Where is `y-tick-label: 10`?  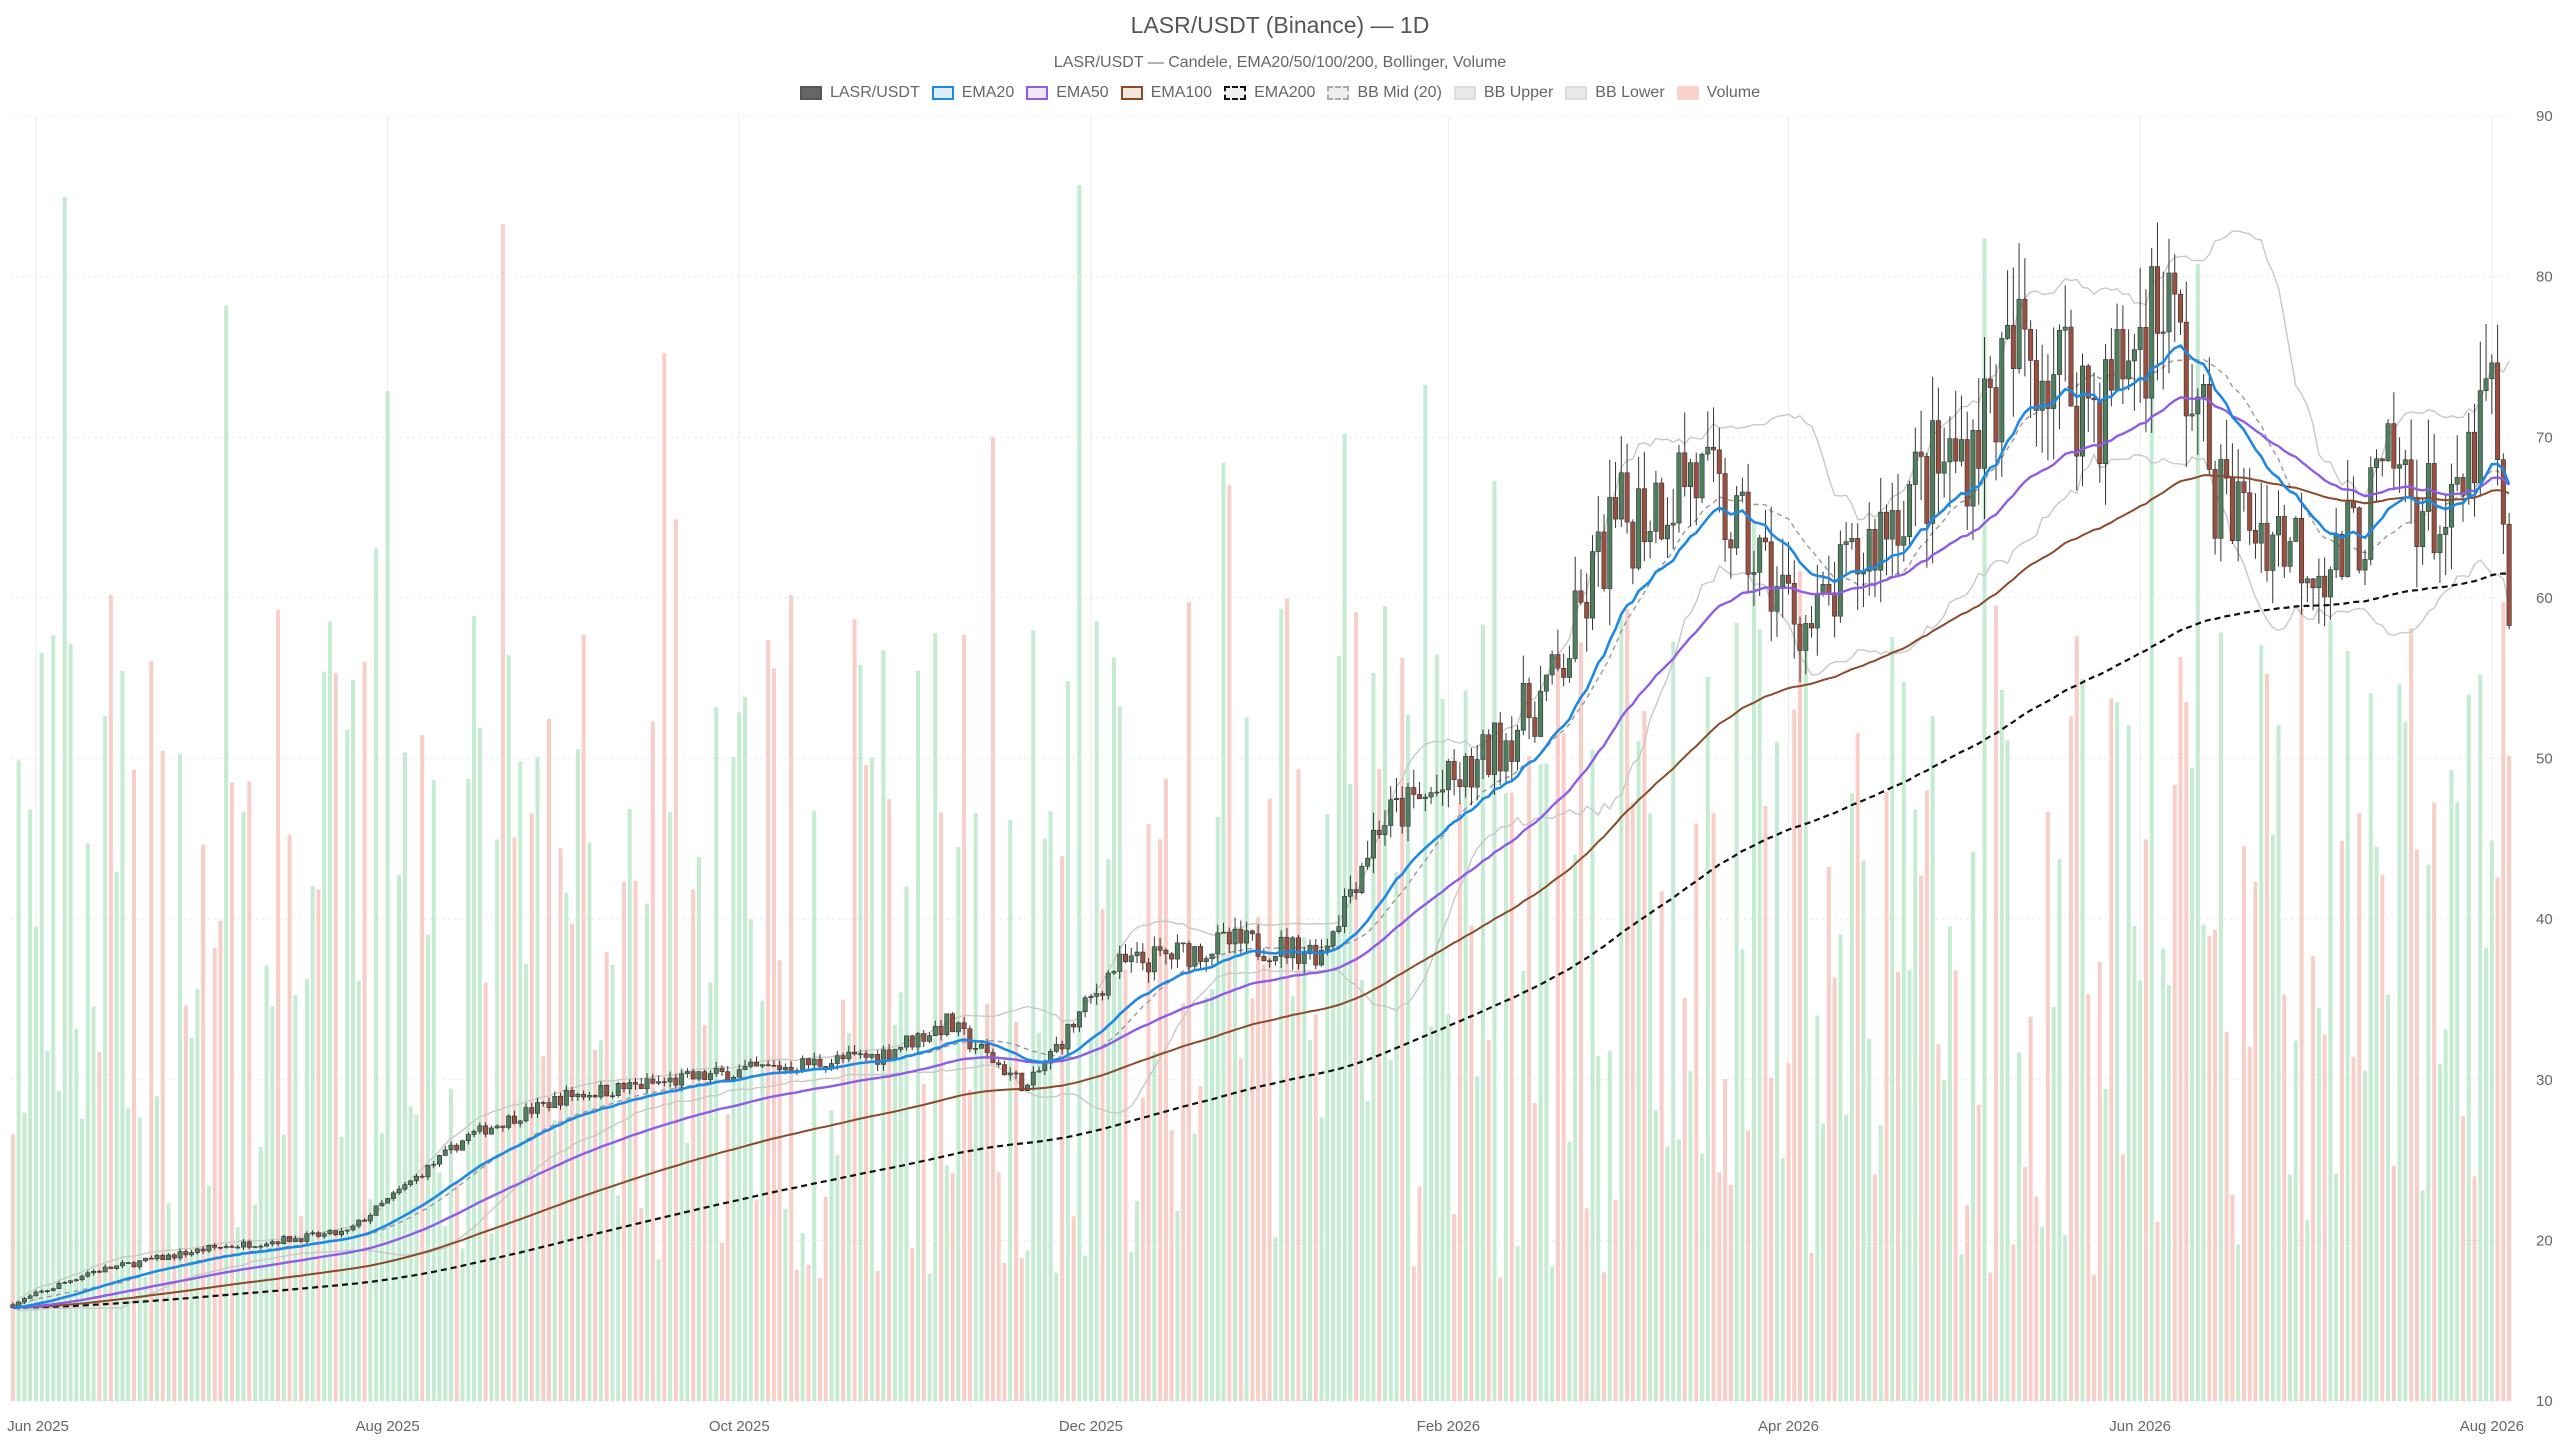
y-tick-label: 10 is located at coordinates (2544, 1401).